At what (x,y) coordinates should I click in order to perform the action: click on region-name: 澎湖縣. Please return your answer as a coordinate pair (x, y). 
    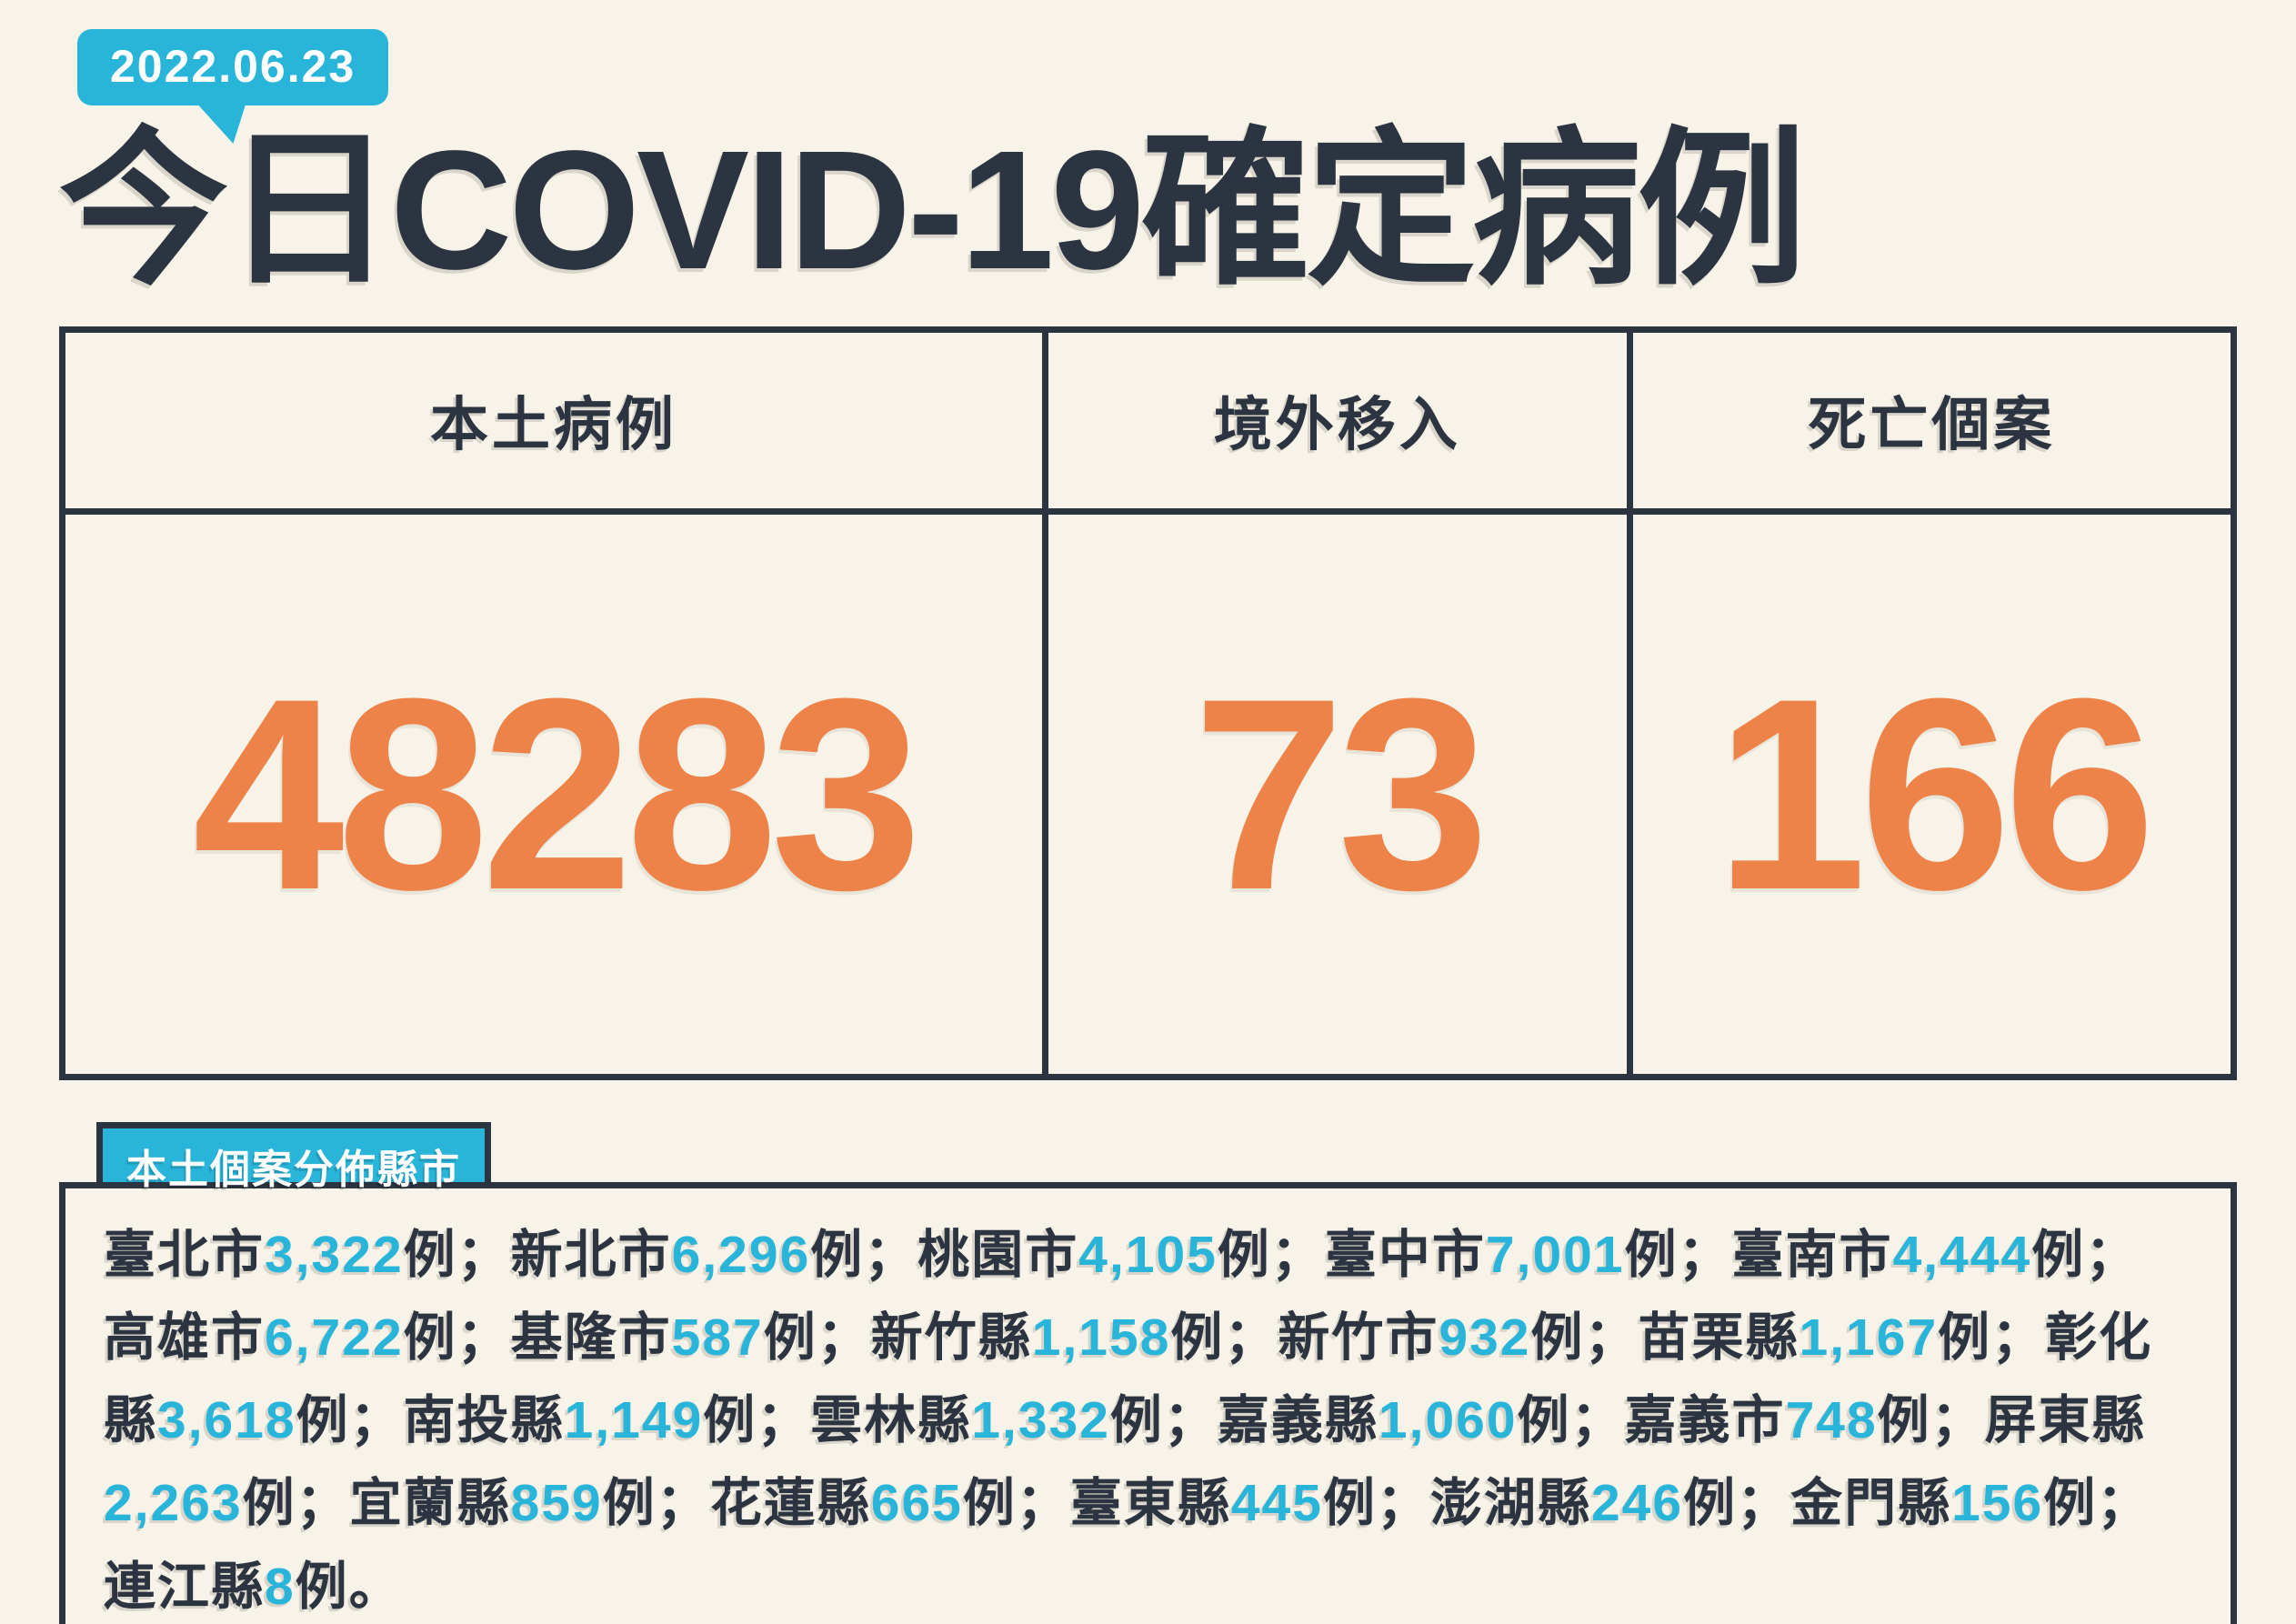
    Looking at the image, I should click on (1510, 1503).